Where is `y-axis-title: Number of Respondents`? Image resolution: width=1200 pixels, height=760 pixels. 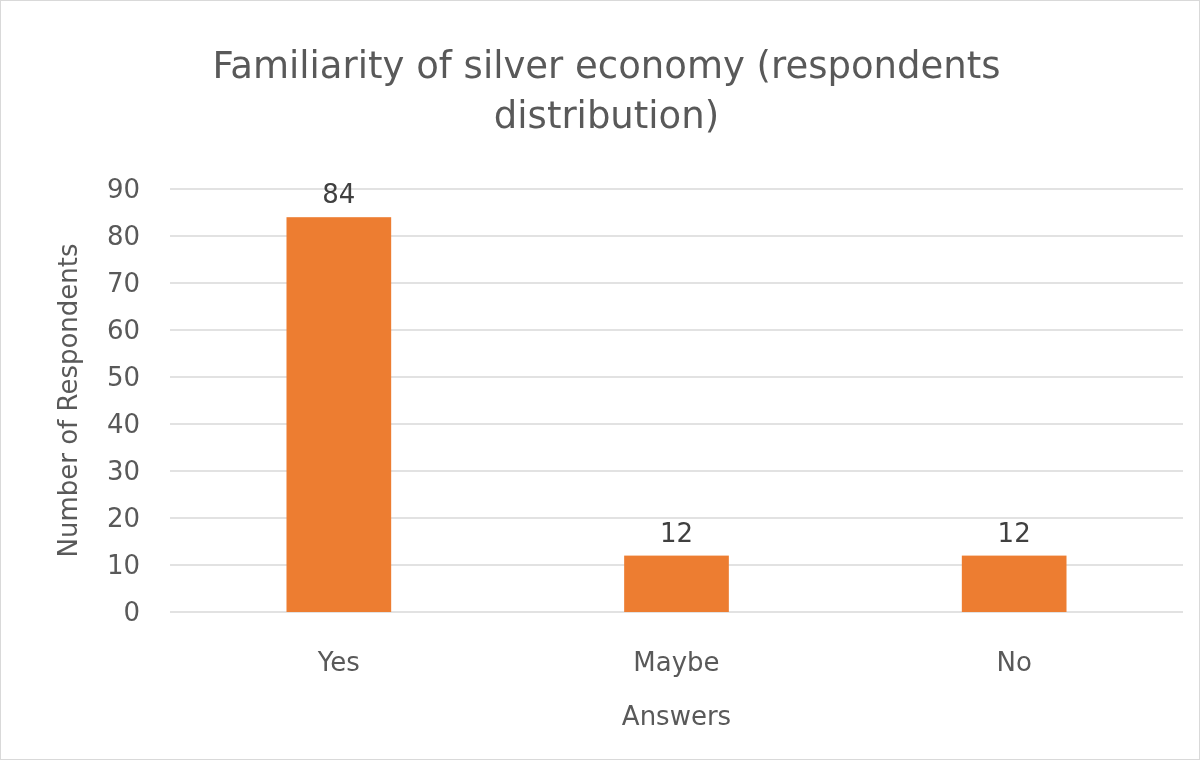
y-axis-title: Number of Respondents is located at coordinates (68, 400).